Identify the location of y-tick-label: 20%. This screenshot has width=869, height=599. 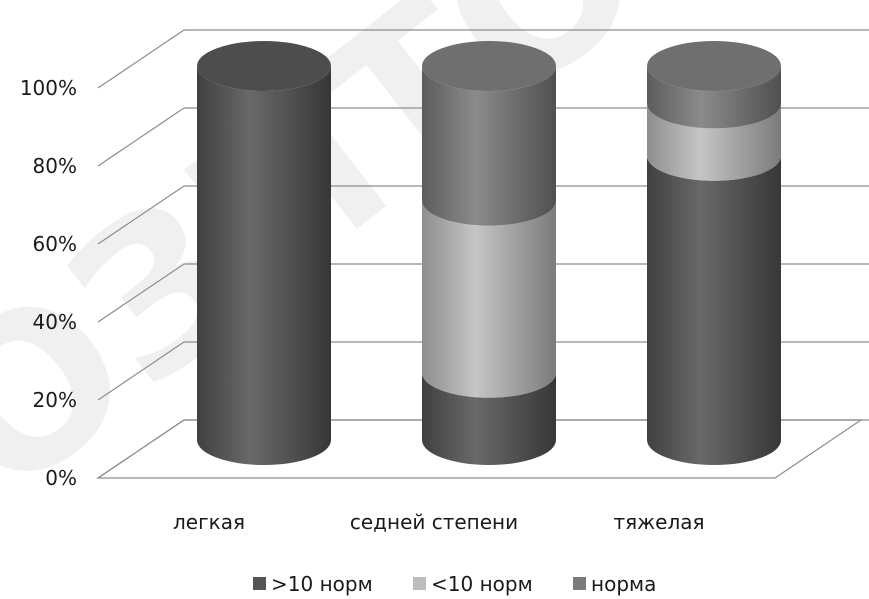
(55, 400).